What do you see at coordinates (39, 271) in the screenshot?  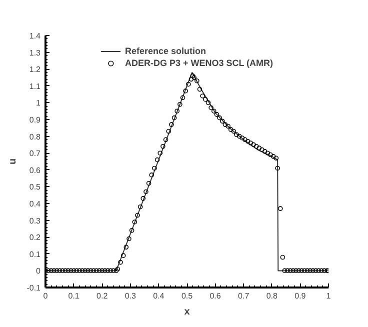 I see `y-tick-label: 0` at bounding box center [39, 271].